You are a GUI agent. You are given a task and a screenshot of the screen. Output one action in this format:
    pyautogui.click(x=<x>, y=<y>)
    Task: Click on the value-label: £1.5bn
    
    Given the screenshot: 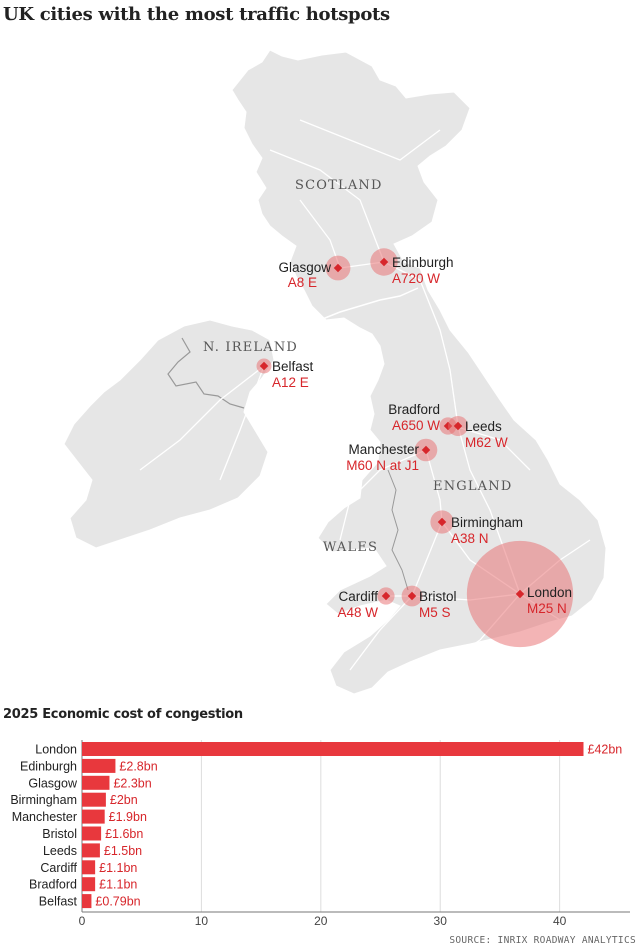 What is the action you would take?
    pyautogui.click(x=123, y=851)
    